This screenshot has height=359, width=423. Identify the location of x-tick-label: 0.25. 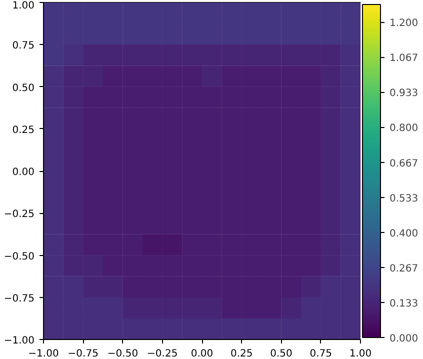
(241, 353).